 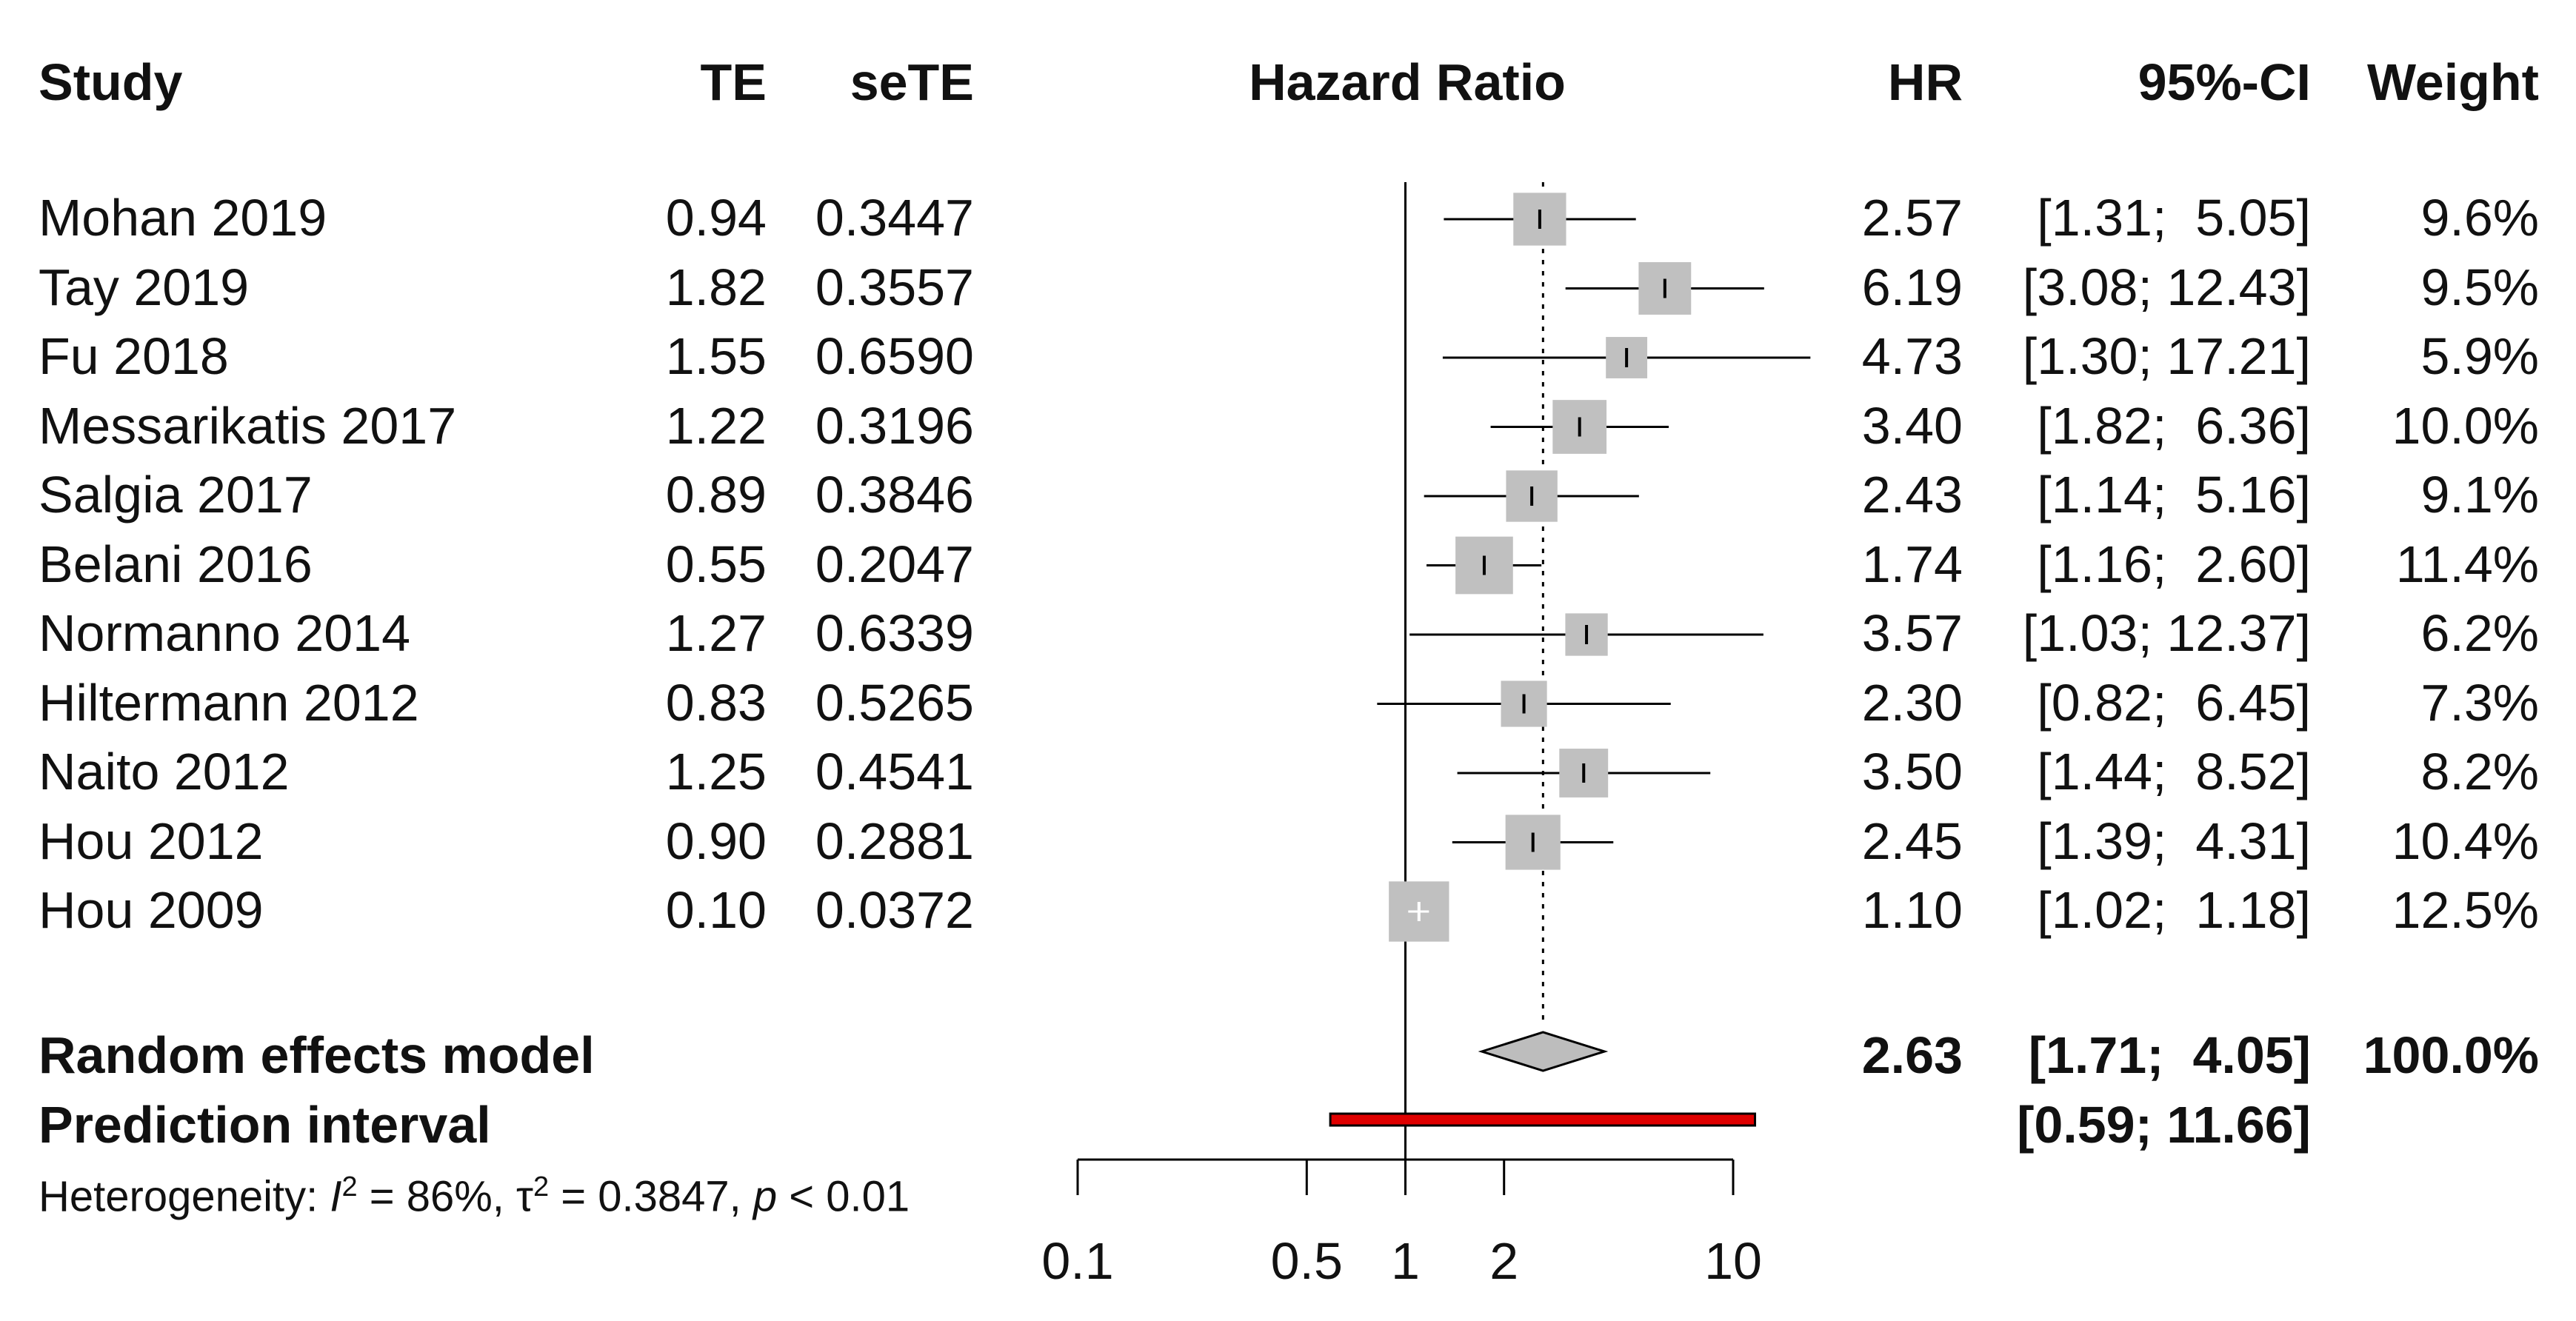 What do you see at coordinates (1925, 82) in the screenshot?
I see `header-hr: HR` at bounding box center [1925, 82].